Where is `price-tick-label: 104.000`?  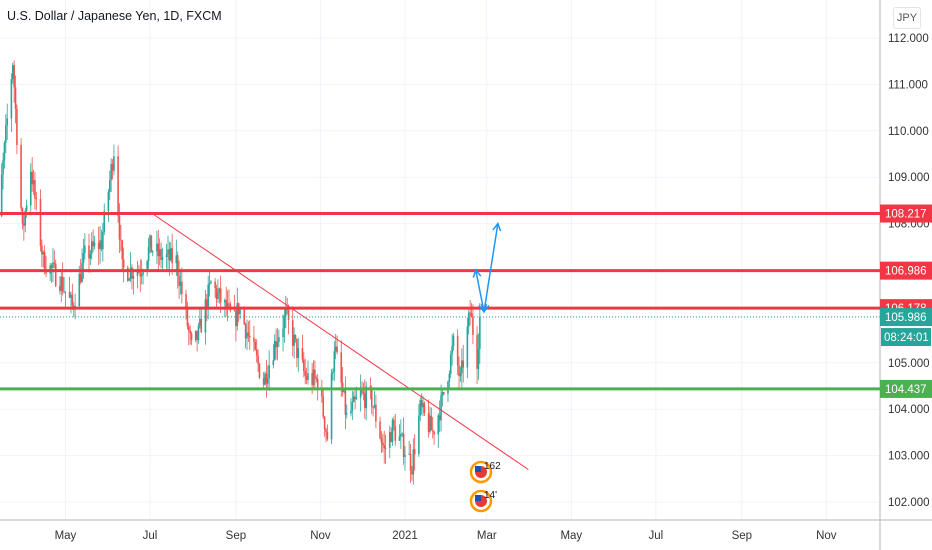
price-tick-label: 104.000 is located at coordinates (909, 410).